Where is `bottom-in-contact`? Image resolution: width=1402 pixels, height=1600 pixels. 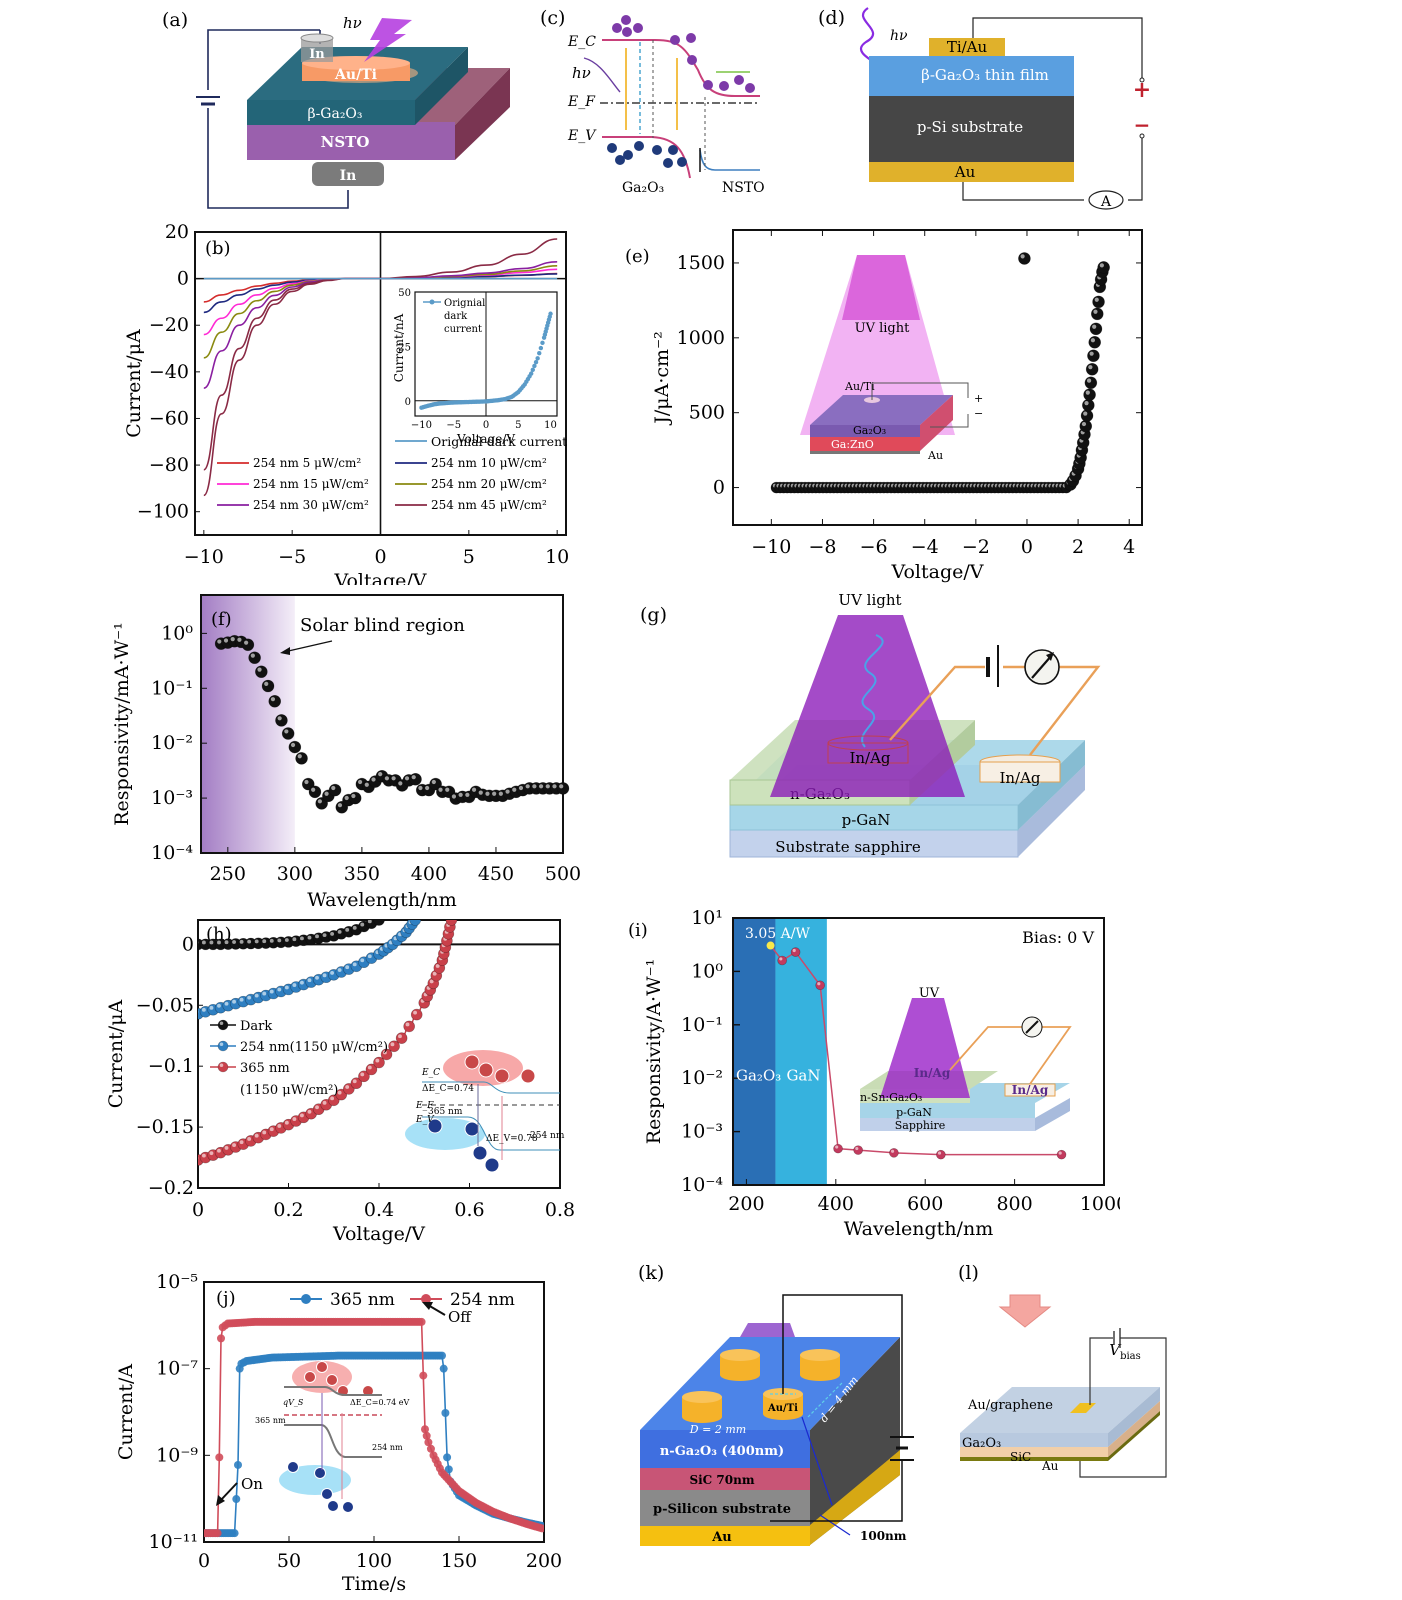 bottom-in-contact is located at coordinates (348, 174).